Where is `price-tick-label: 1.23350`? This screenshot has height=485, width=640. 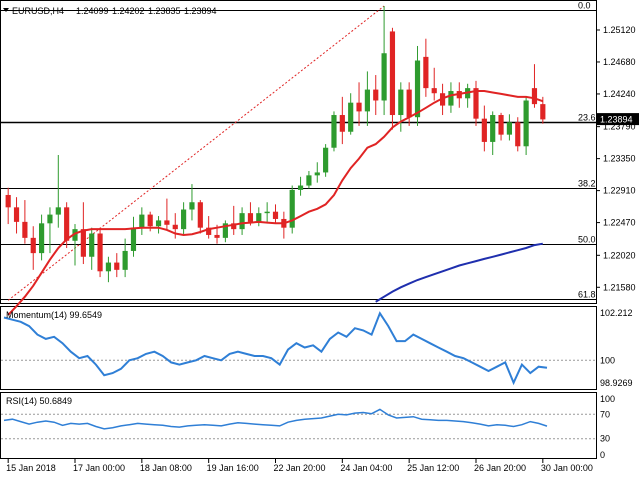 price-tick-label: 1.23350 is located at coordinates (619, 159).